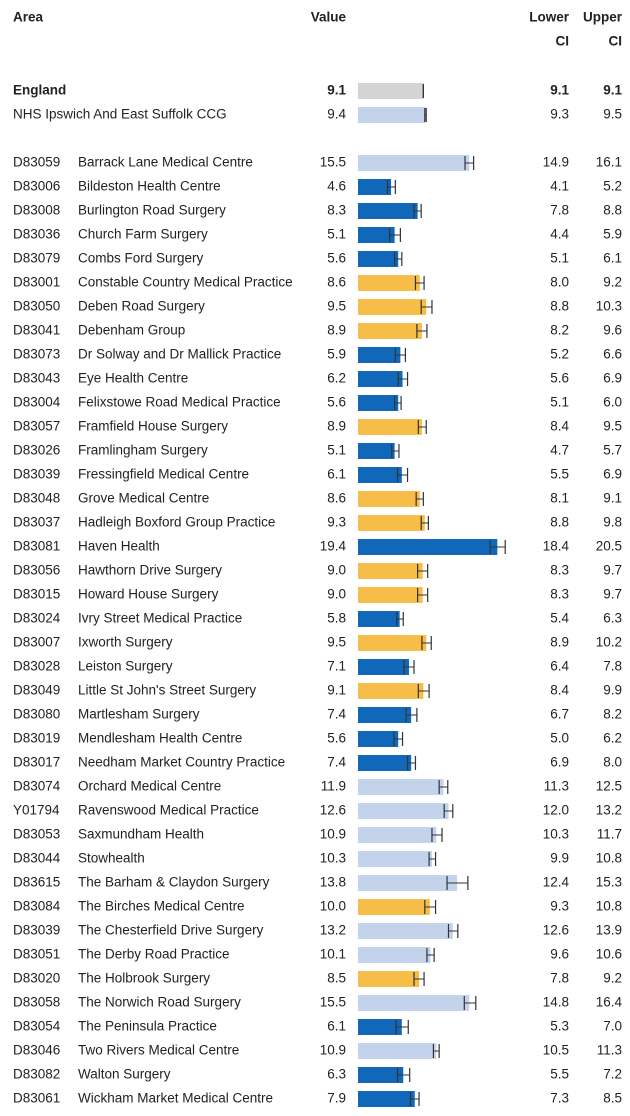 Image resolution: width=630 pixels, height=1116 pixels. Describe the element at coordinates (36, 1050) in the screenshot. I see `area-code: D83046` at that location.